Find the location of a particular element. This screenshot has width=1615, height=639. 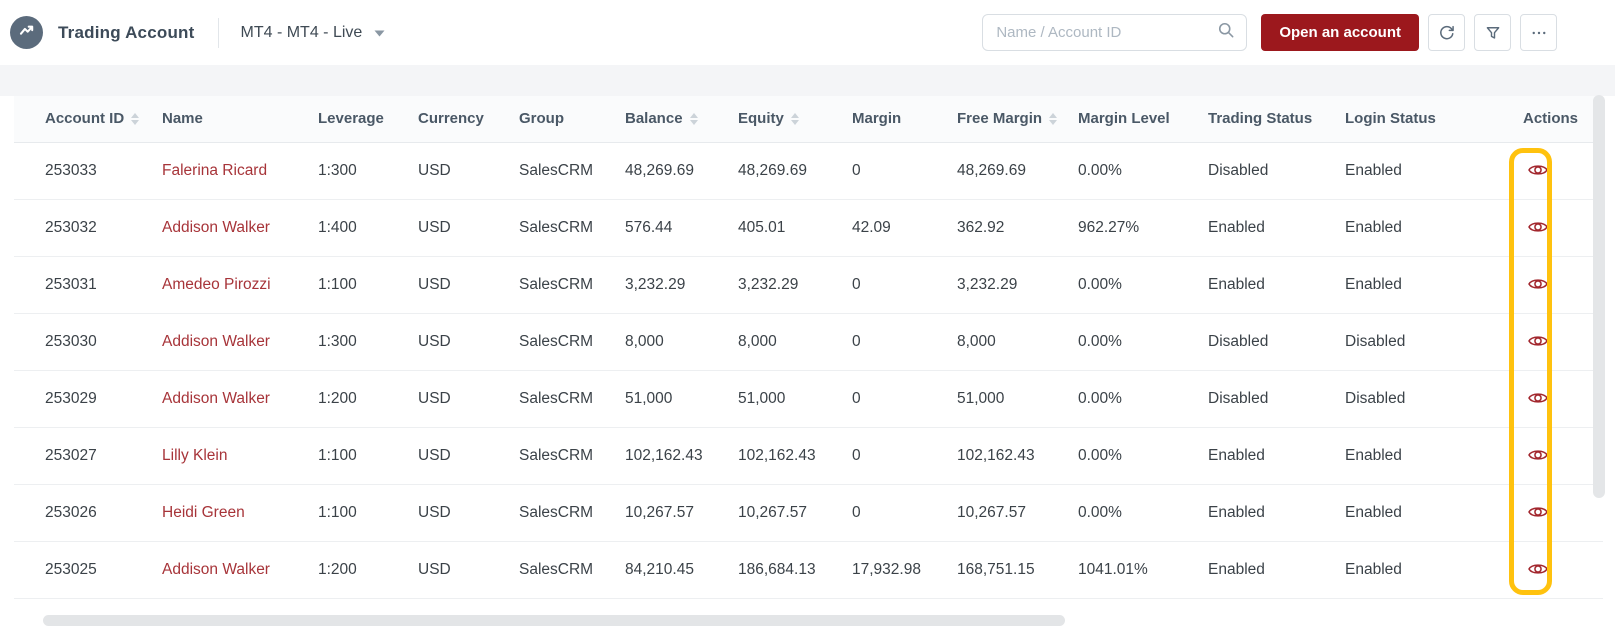

search-icon is located at coordinates (1226, 32).